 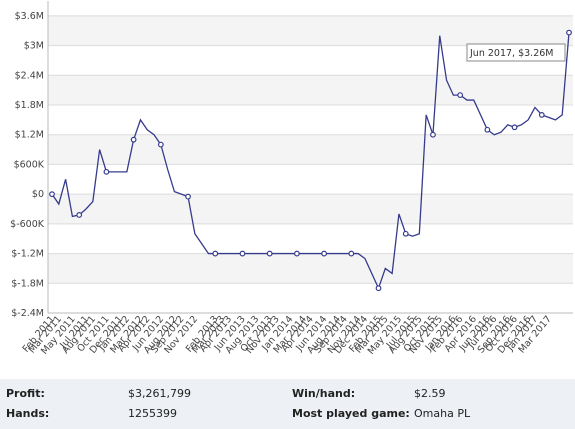 I want to click on tooltip-text: Jun 2017, $3.26M, so click(x=511, y=53).